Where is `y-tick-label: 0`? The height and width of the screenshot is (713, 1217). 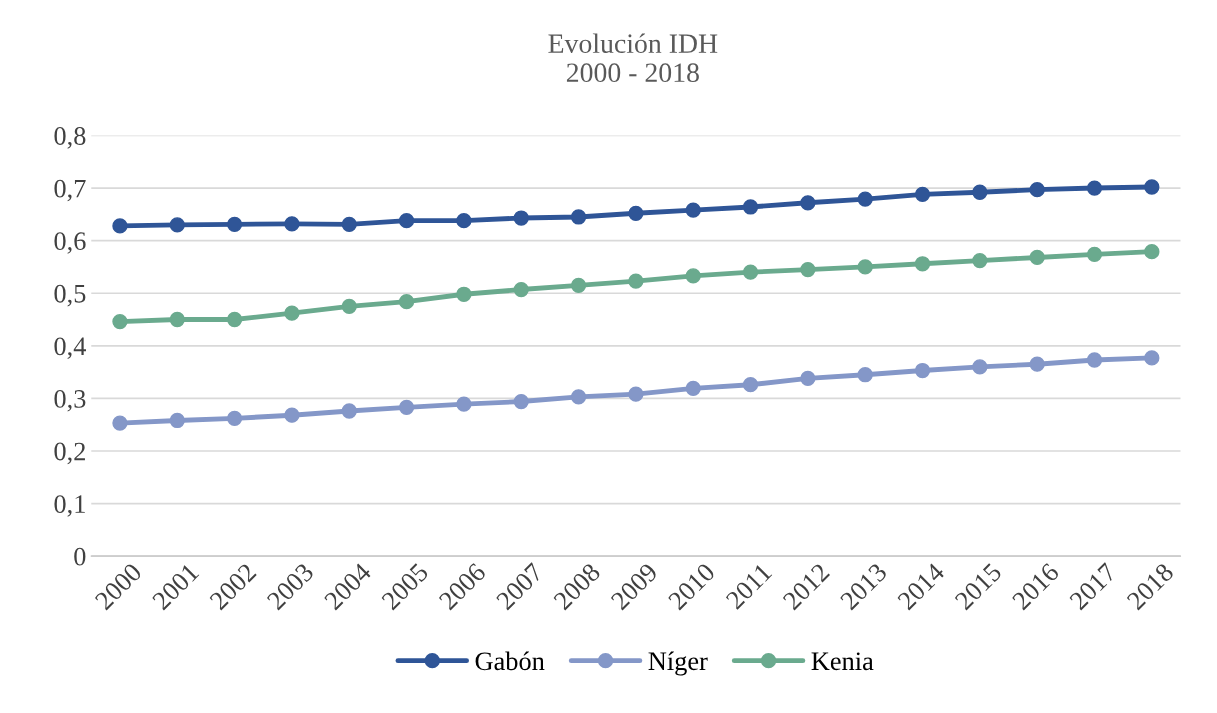 y-tick-label: 0 is located at coordinates (80, 556).